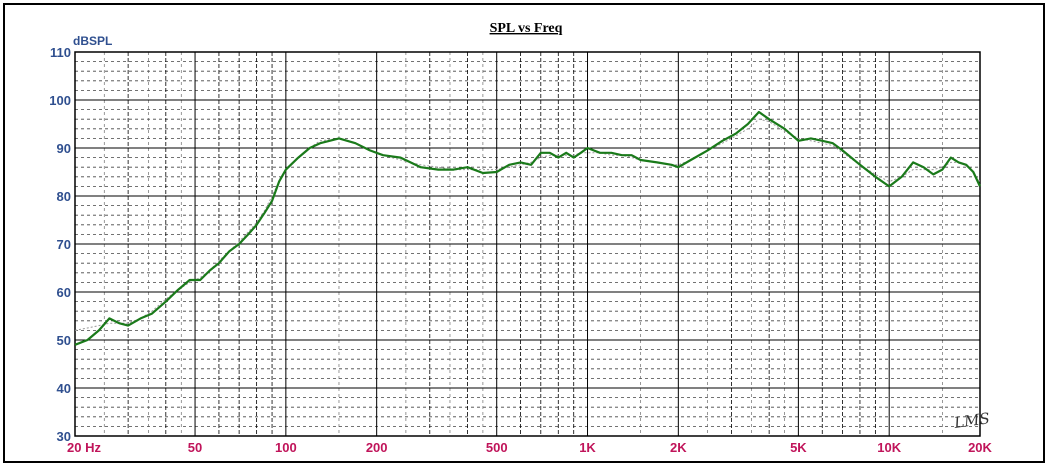  I want to click on x-tick-label: 100, so click(286, 447).